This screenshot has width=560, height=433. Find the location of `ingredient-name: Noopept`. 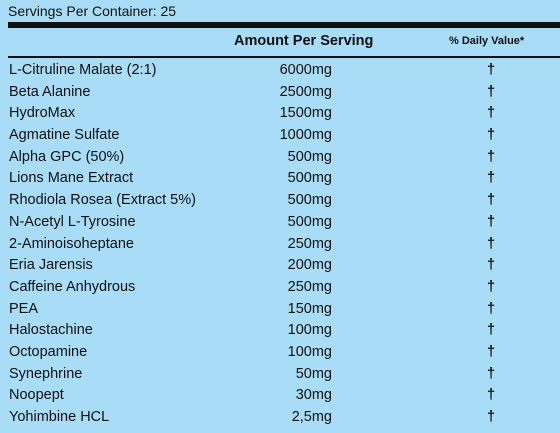

ingredient-name: Noopept is located at coordinates (36, 395).